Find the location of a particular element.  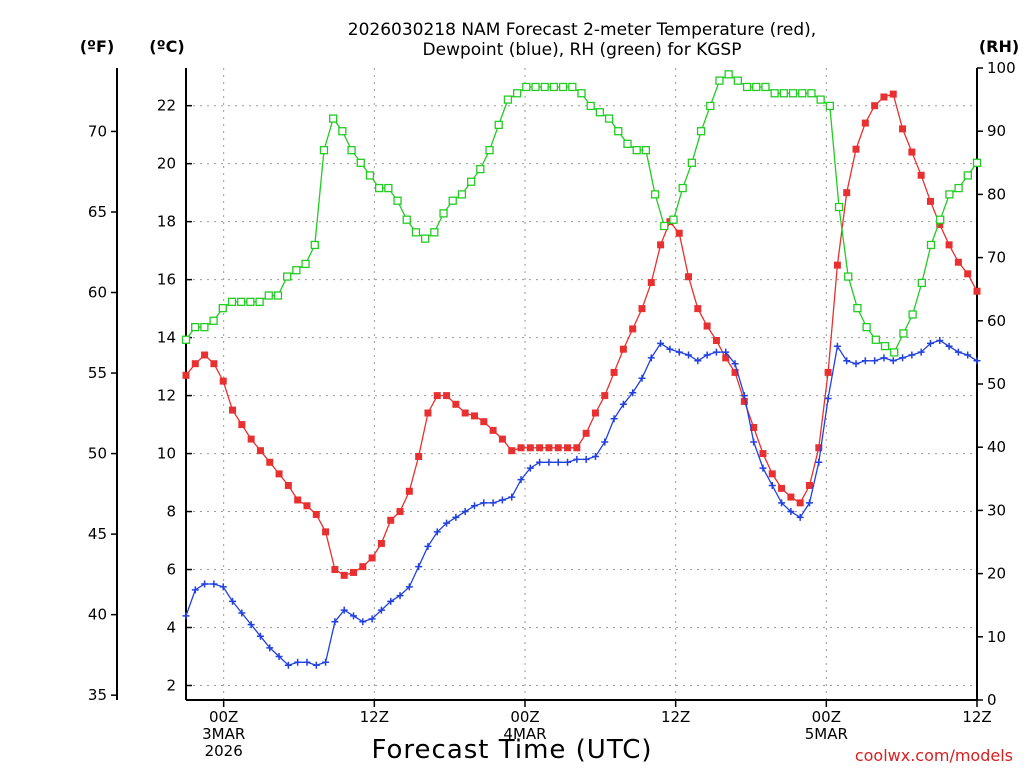

rh-tick-label: 20 is located at coordinates (996, 574).